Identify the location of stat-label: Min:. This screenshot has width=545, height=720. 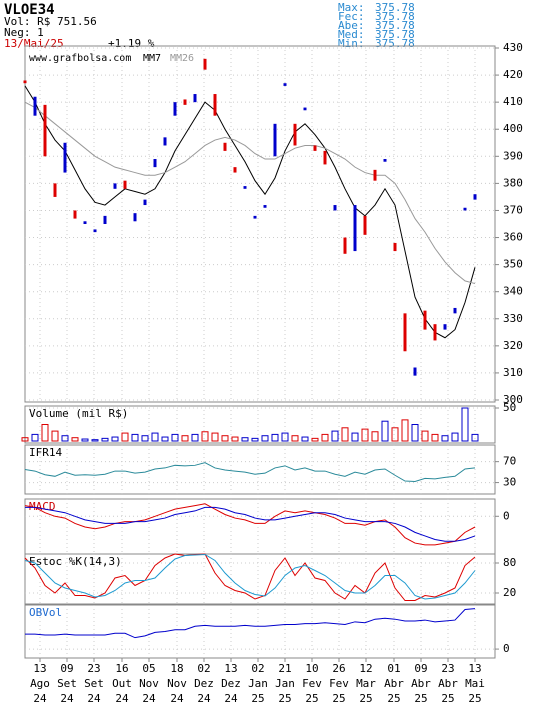
(351, 43).